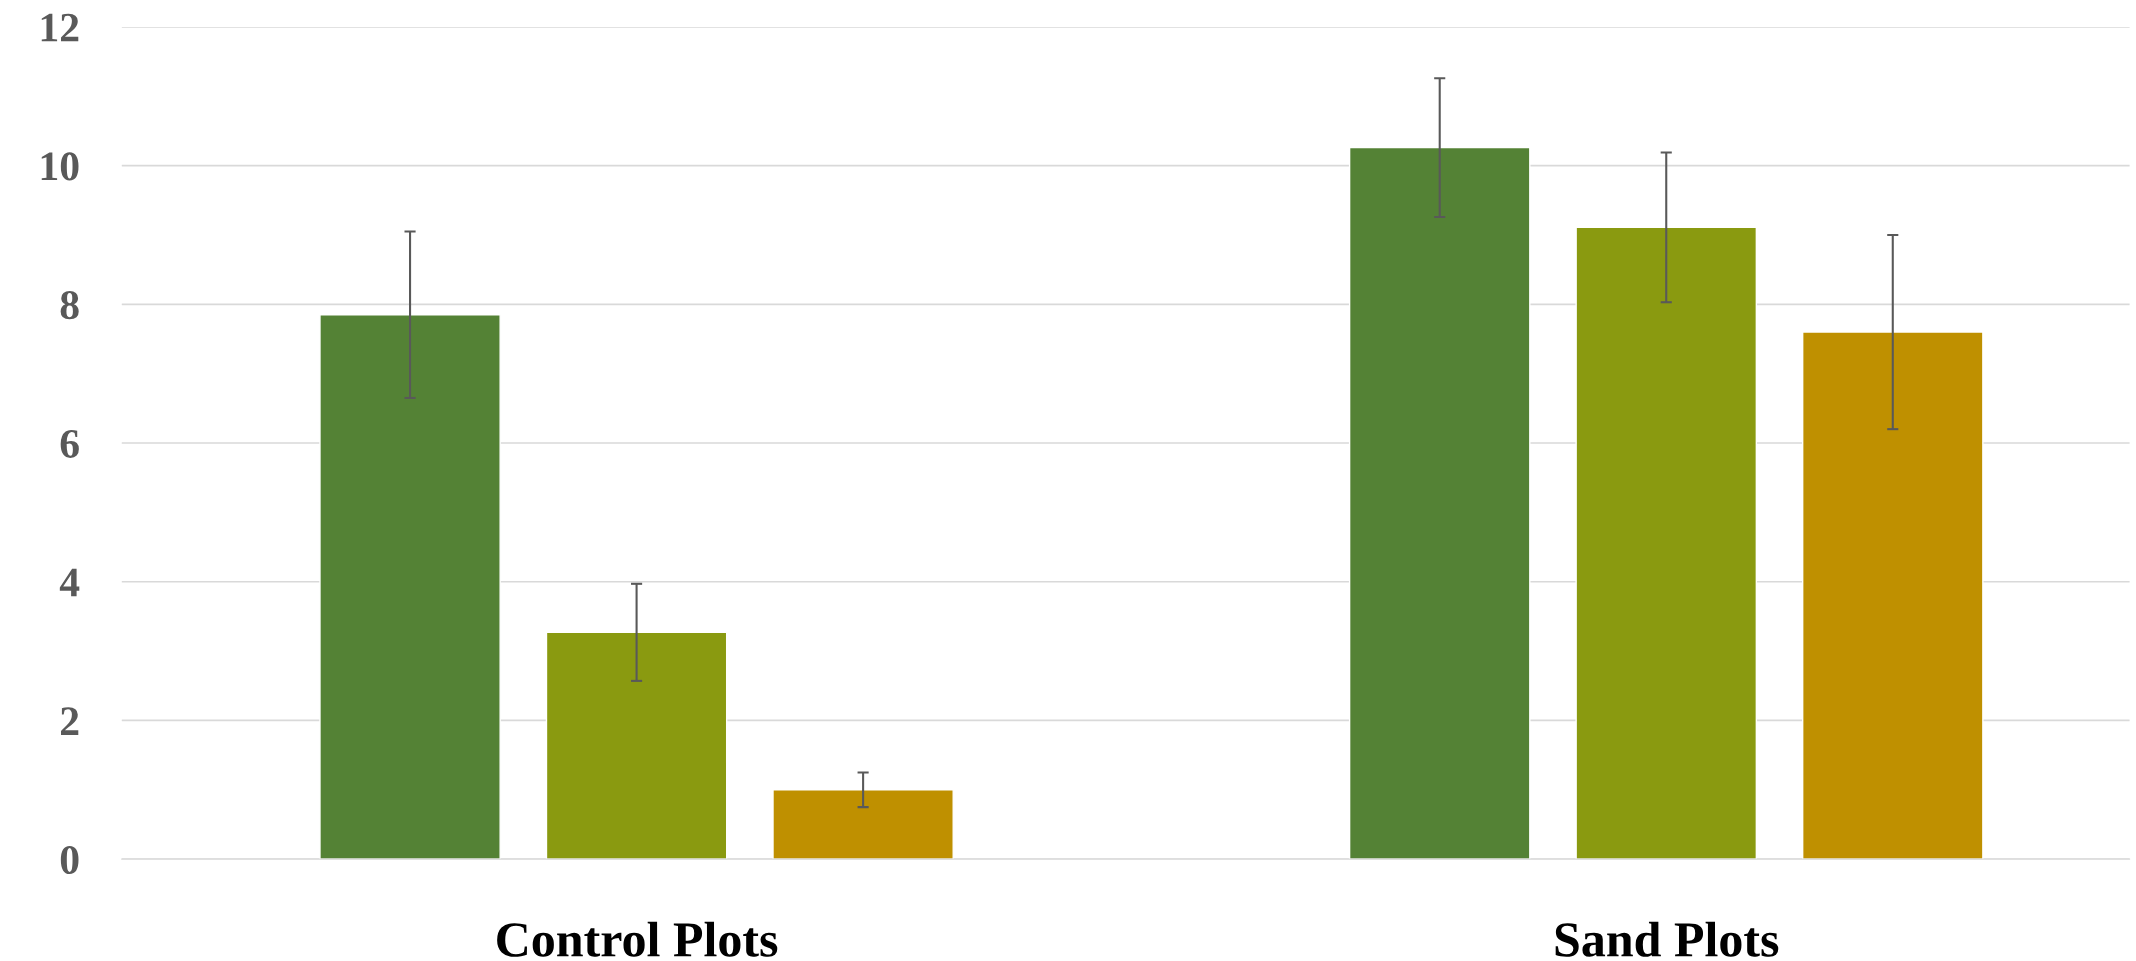  Describe the element at coordinates (70, 721) in the screenshot. I see `y-tick-label: 2` at that location.